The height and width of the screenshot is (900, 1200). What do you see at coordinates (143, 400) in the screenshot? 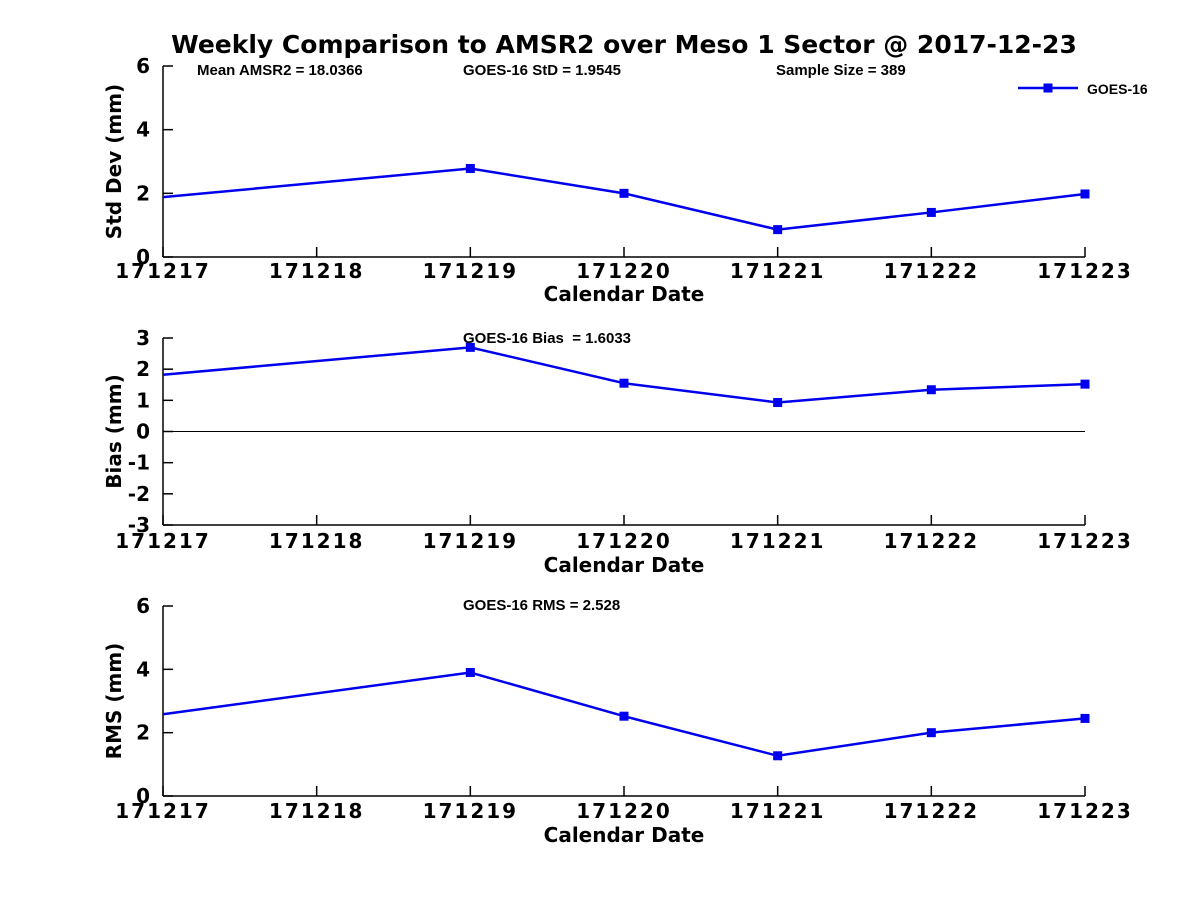
I see `y-tick-label: 1` at bounding box center [143, 400].